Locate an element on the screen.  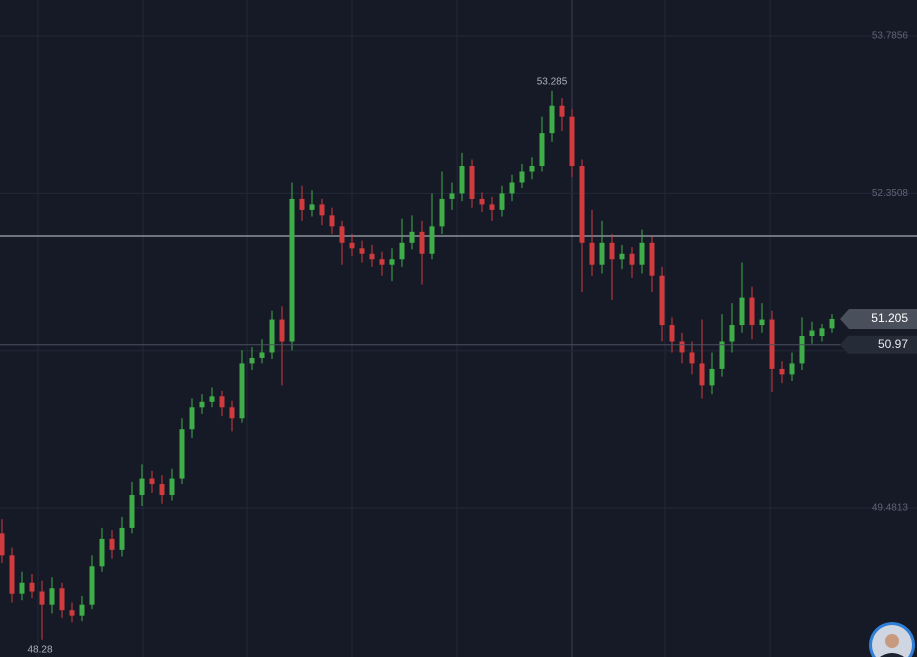
price-label: 51.205 is located at coordinates (889, 318).